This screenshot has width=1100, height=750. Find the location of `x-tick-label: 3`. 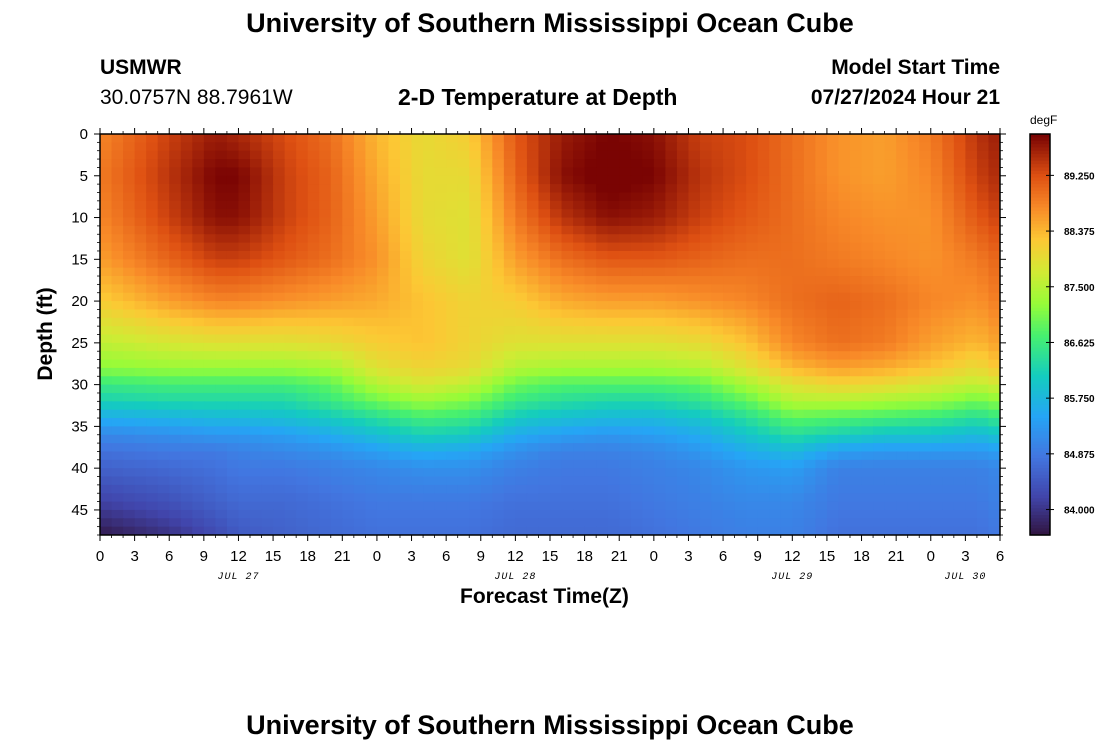

x-tick-label: 3 is located at coordinates (965, 556).